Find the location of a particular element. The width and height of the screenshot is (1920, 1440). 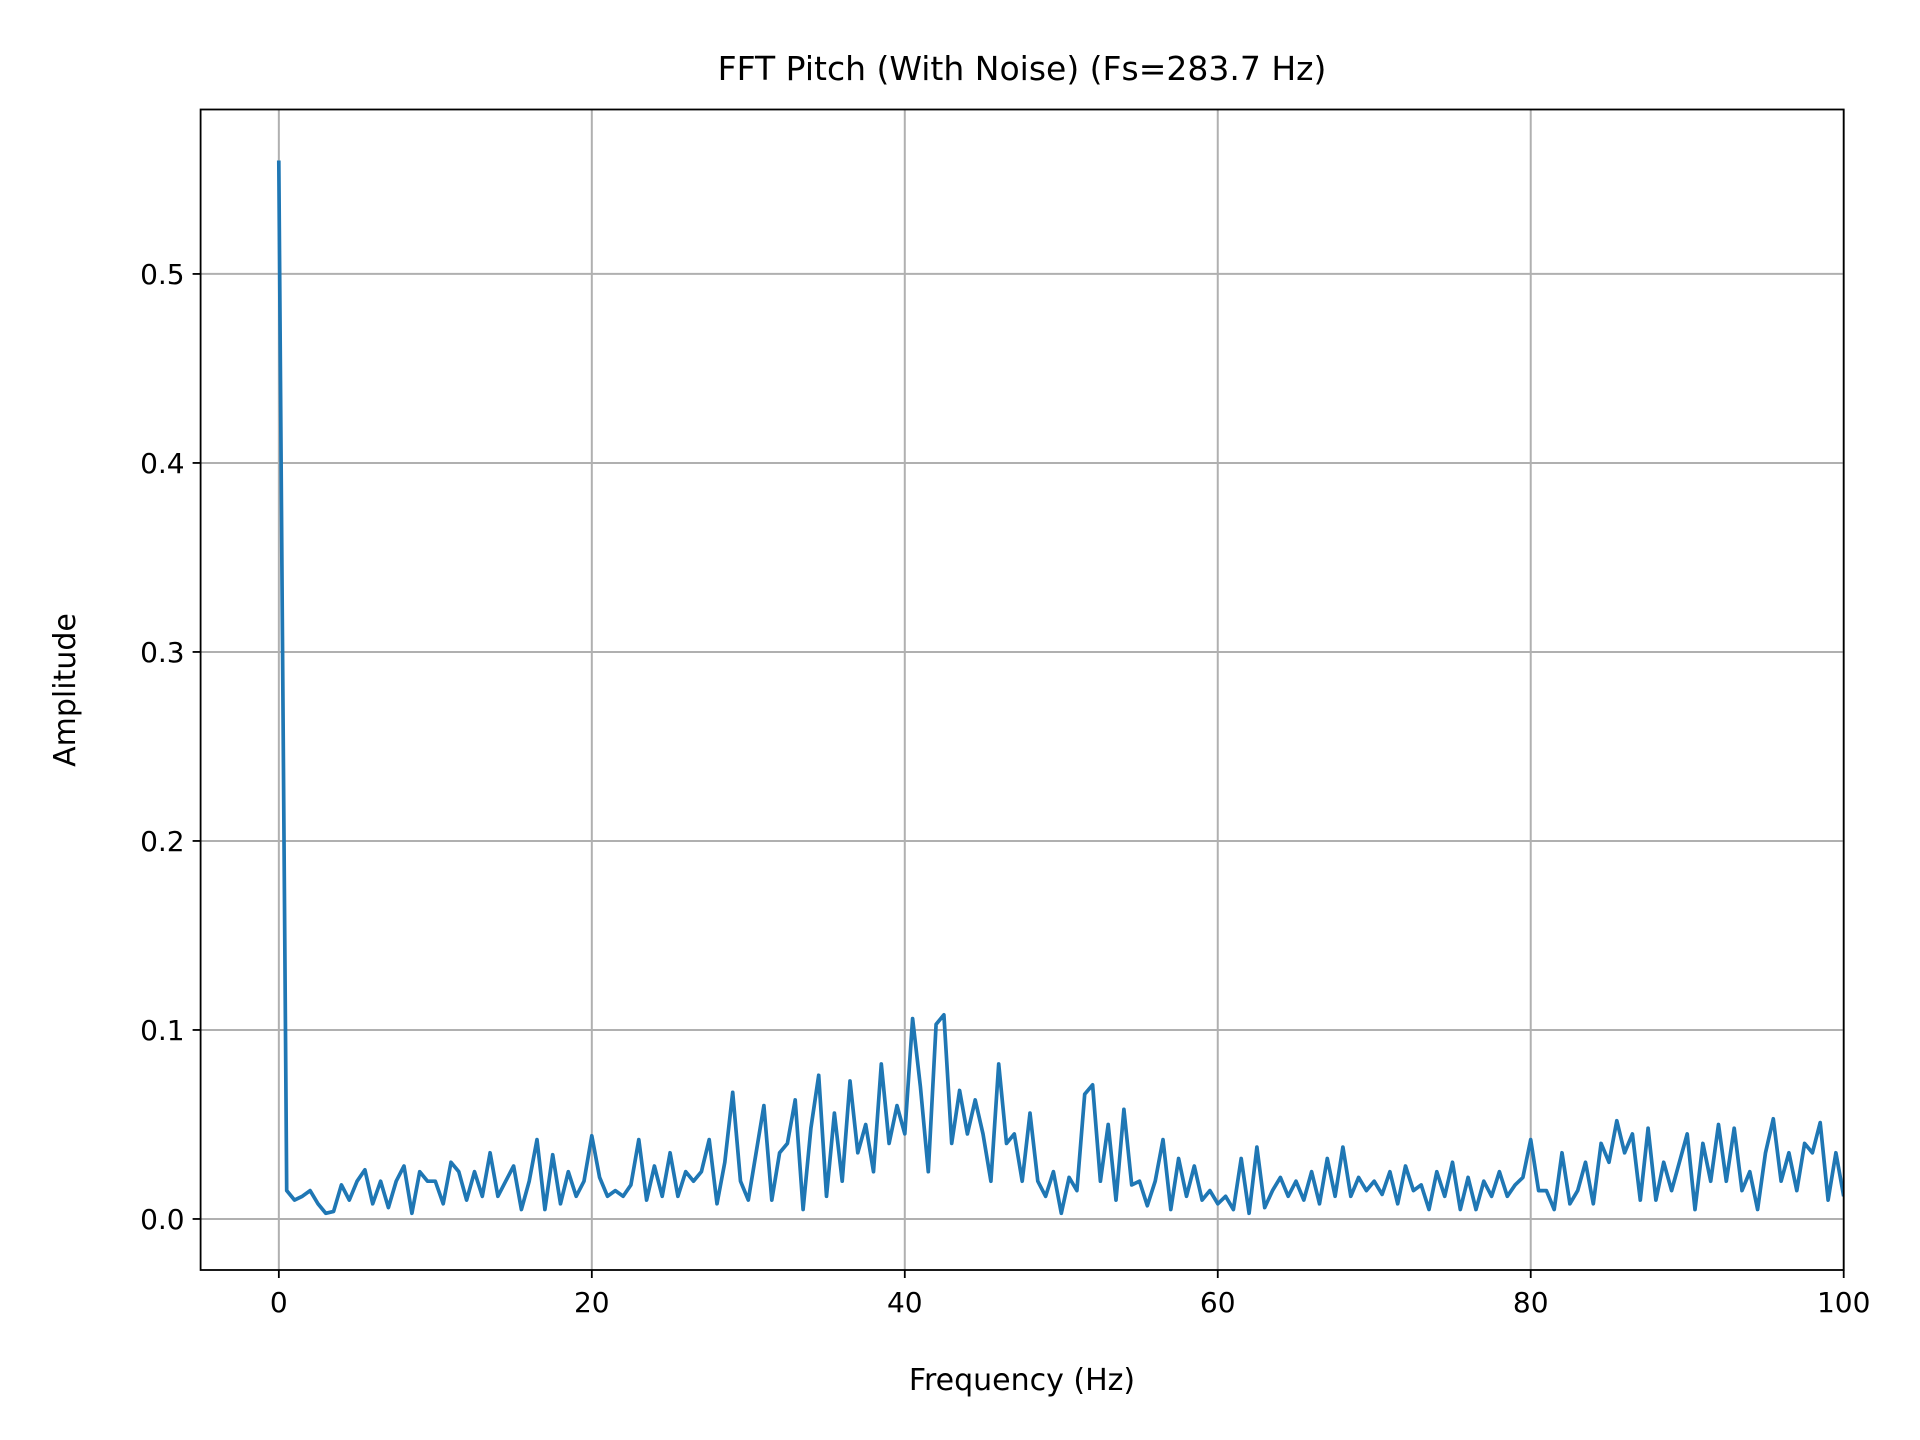

y-tick-label: 0.1 is located at coordinates (162, 1030).